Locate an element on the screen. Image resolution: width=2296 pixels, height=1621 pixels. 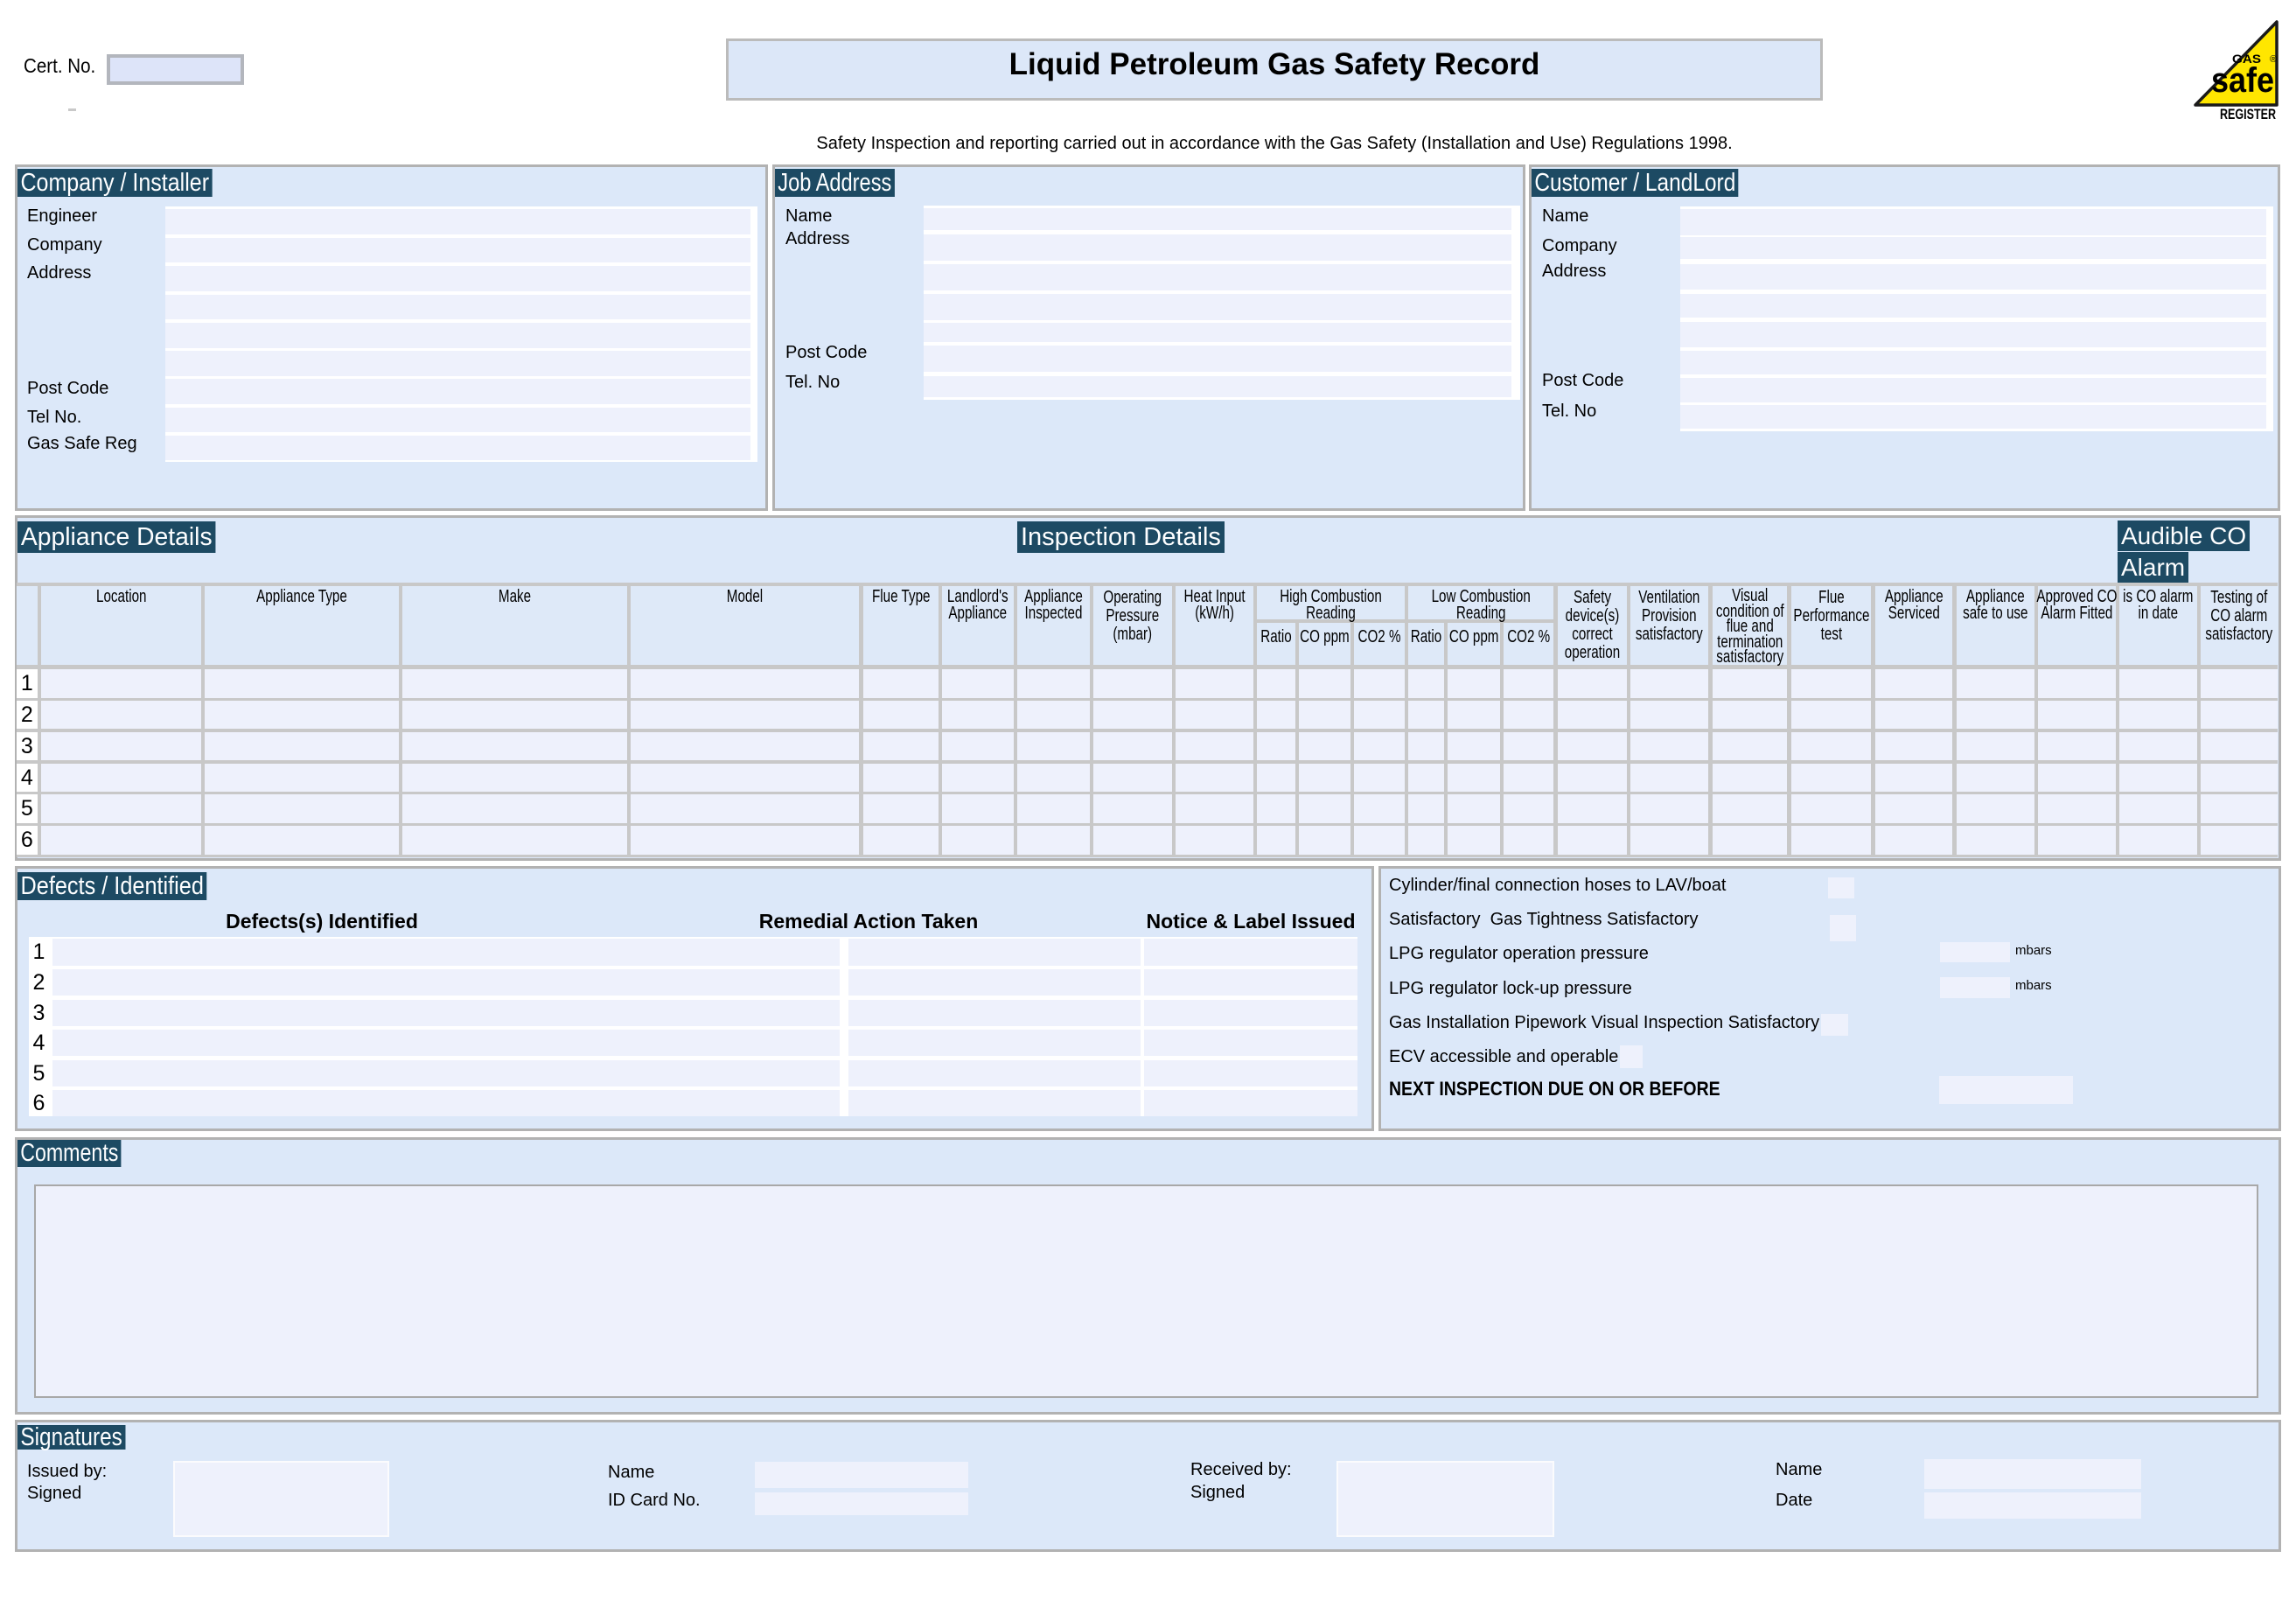
svg-text: safe is located at coordinates (2242, 80).